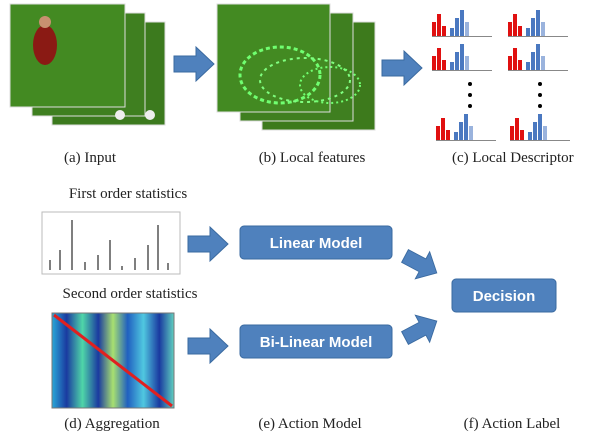 The image size is (601, 435). What do you see at coordinates (128, 194) in the screenshot?
I see `stats-label: First order statistics` at bounding box center [128, 194].